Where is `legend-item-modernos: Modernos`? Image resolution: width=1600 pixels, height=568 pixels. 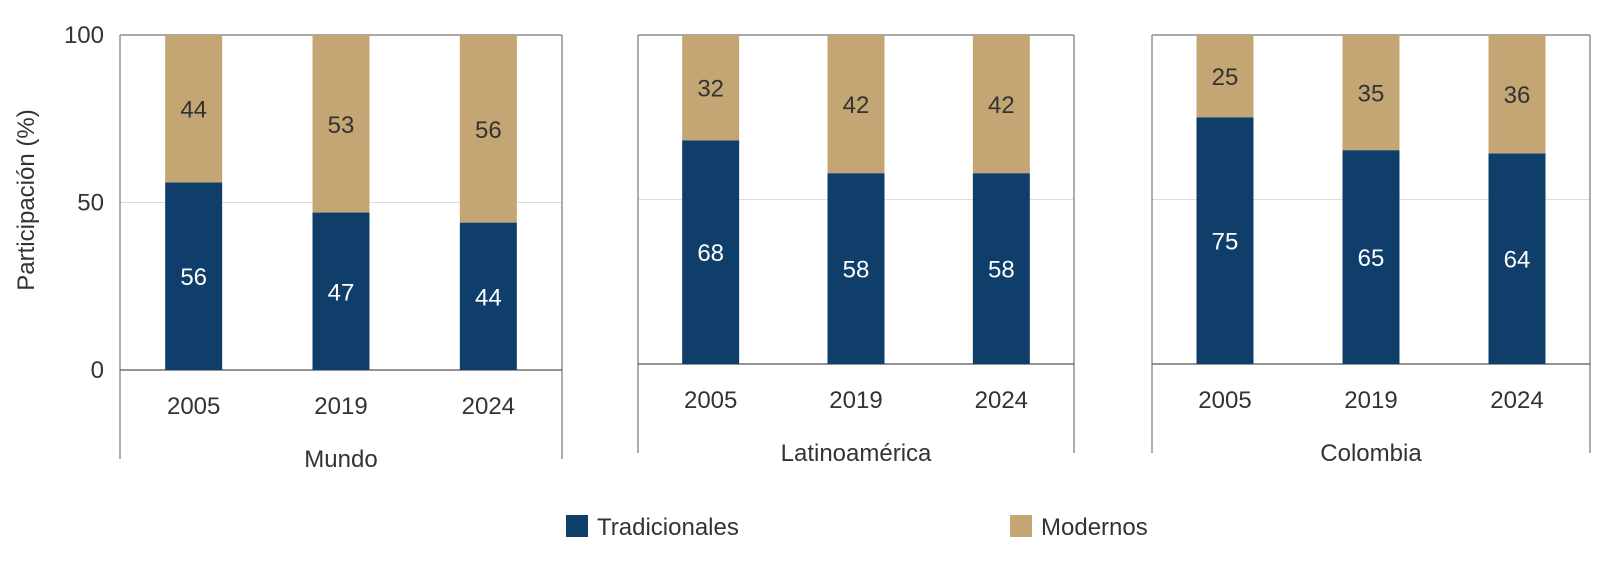 legend-item-modernos: Modernos is located at coordinates (1079, 527).